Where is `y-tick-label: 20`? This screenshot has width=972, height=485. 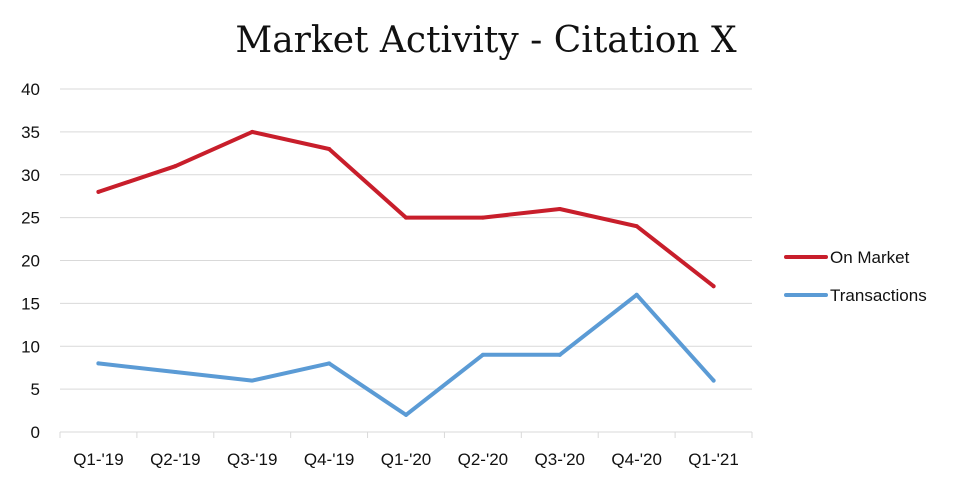 y-tick-label: 20 is located at coordinates (30, 261).